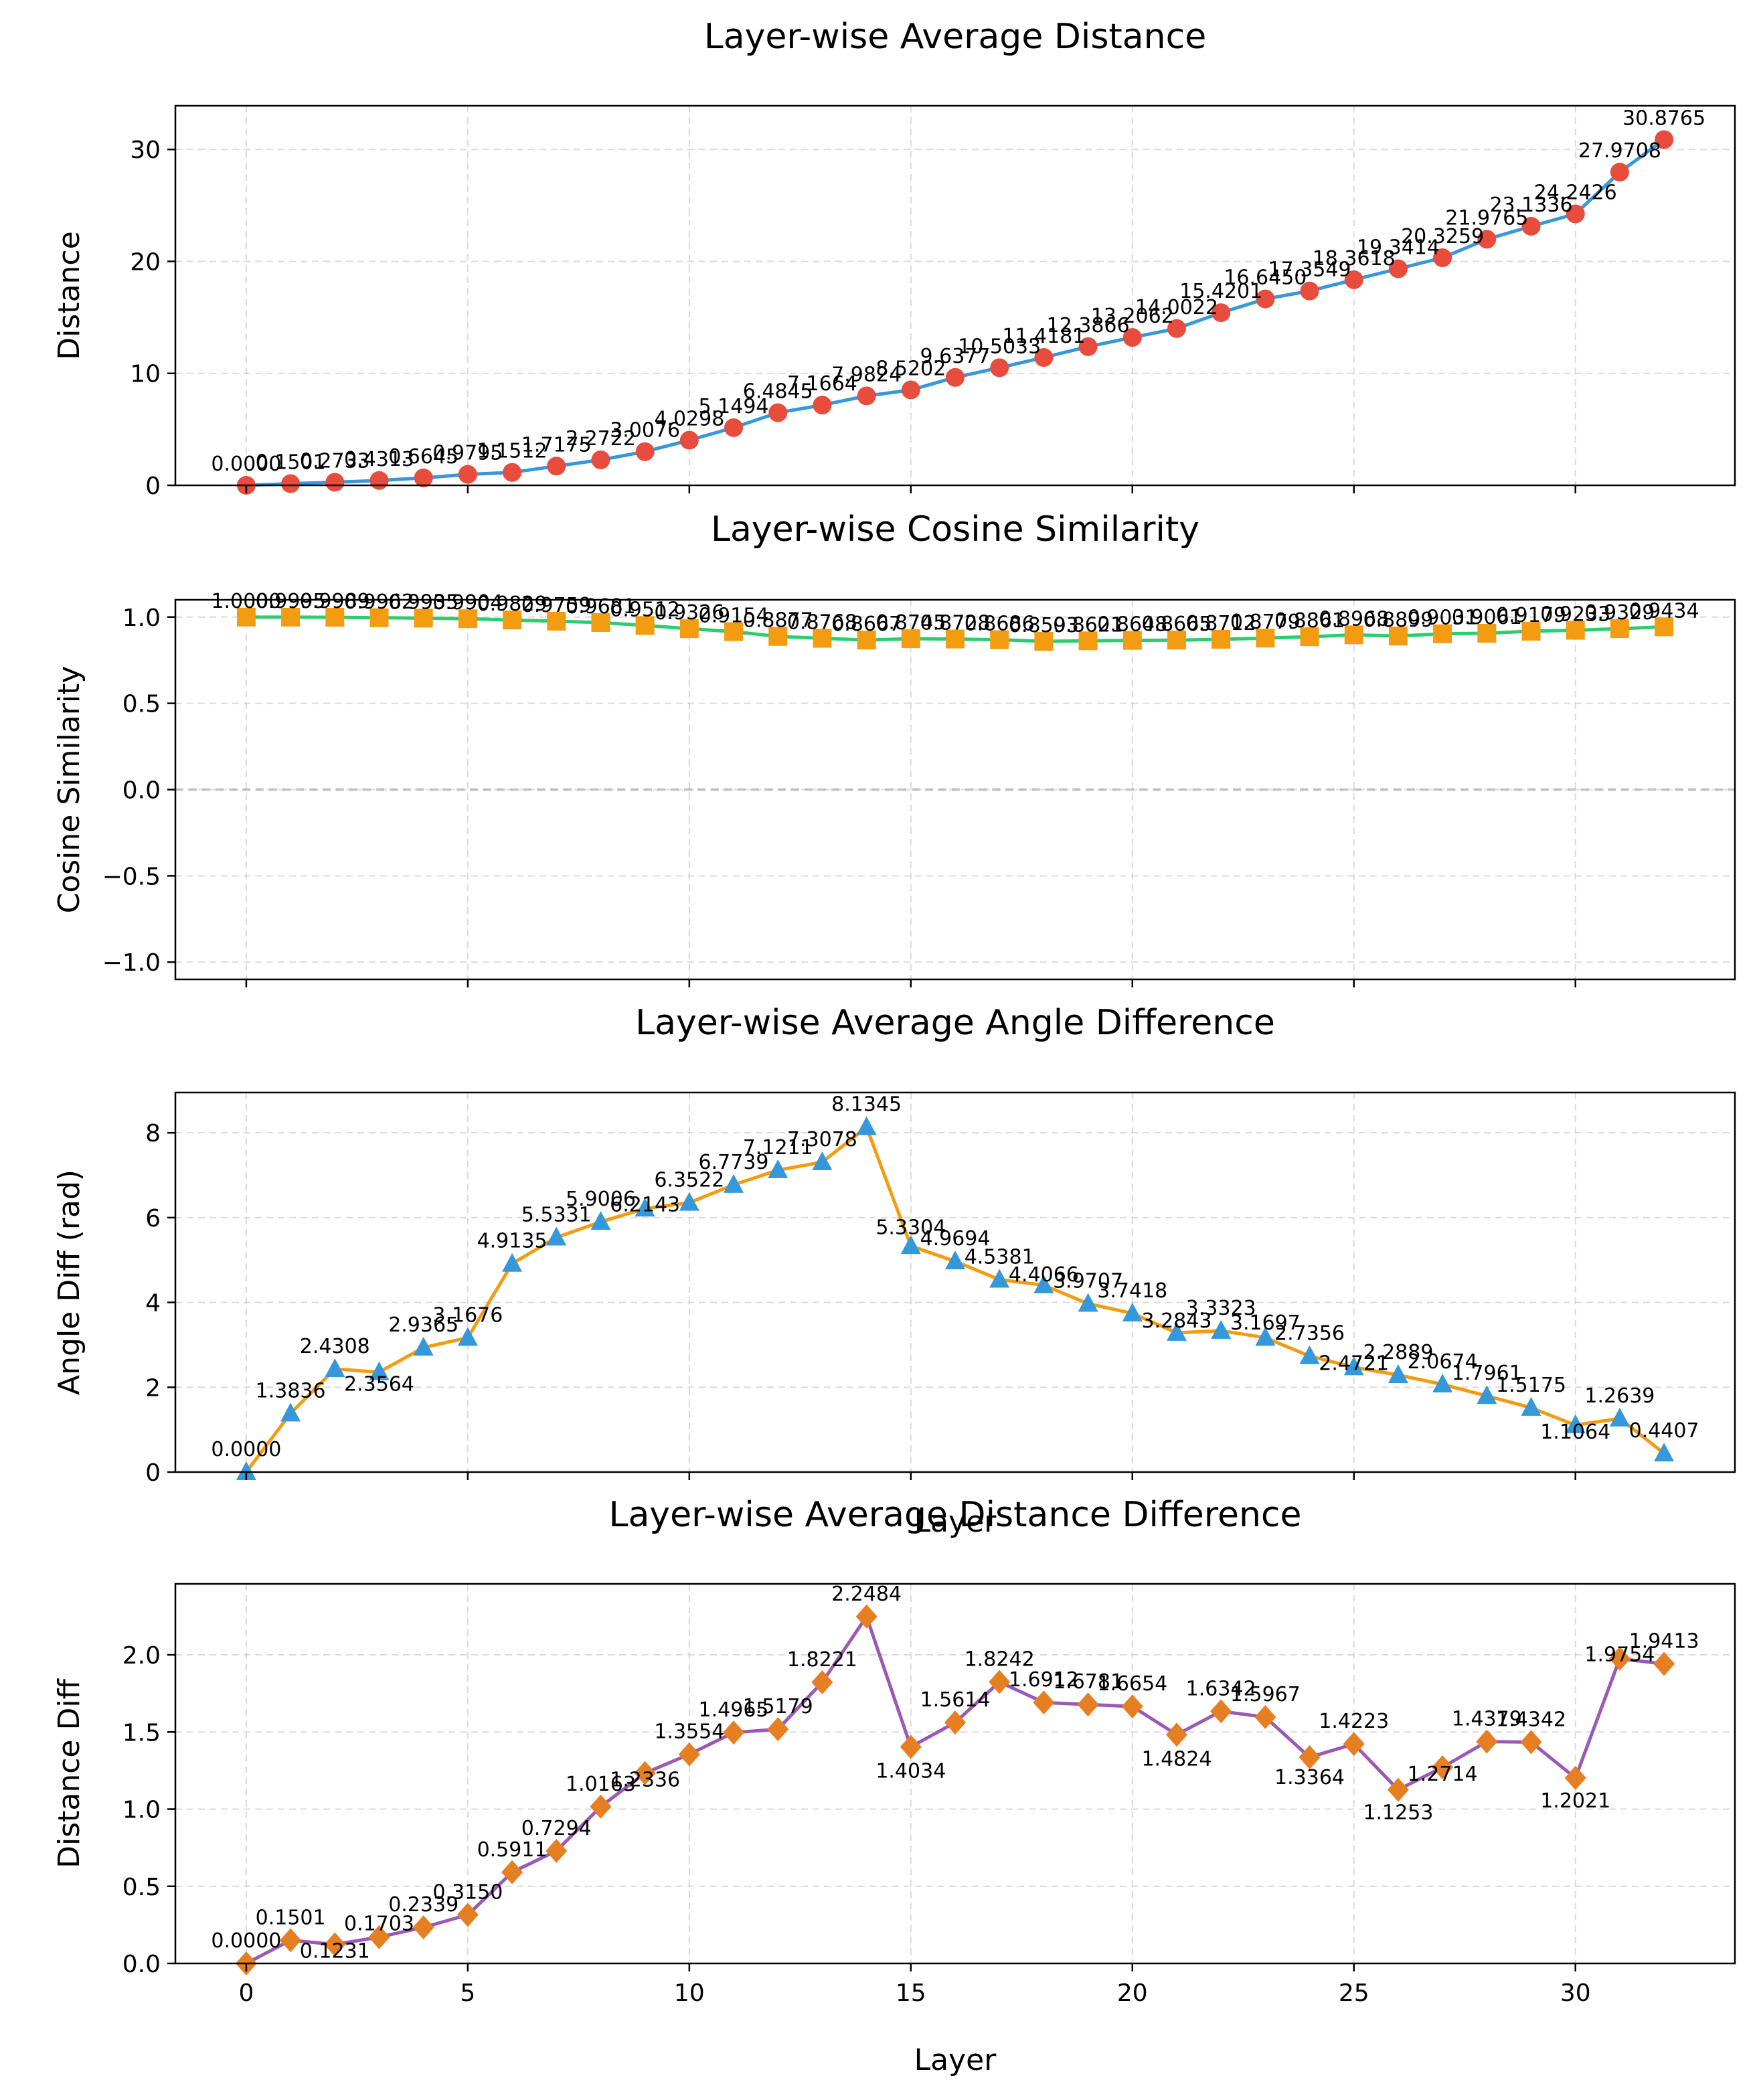 The width and height of the screenshot is (1753, 2100). What do you see at coordinates (1398, 1353) in the screenshot?
I see `data-label: 2.2889` at bounding box center [1398, 1353].